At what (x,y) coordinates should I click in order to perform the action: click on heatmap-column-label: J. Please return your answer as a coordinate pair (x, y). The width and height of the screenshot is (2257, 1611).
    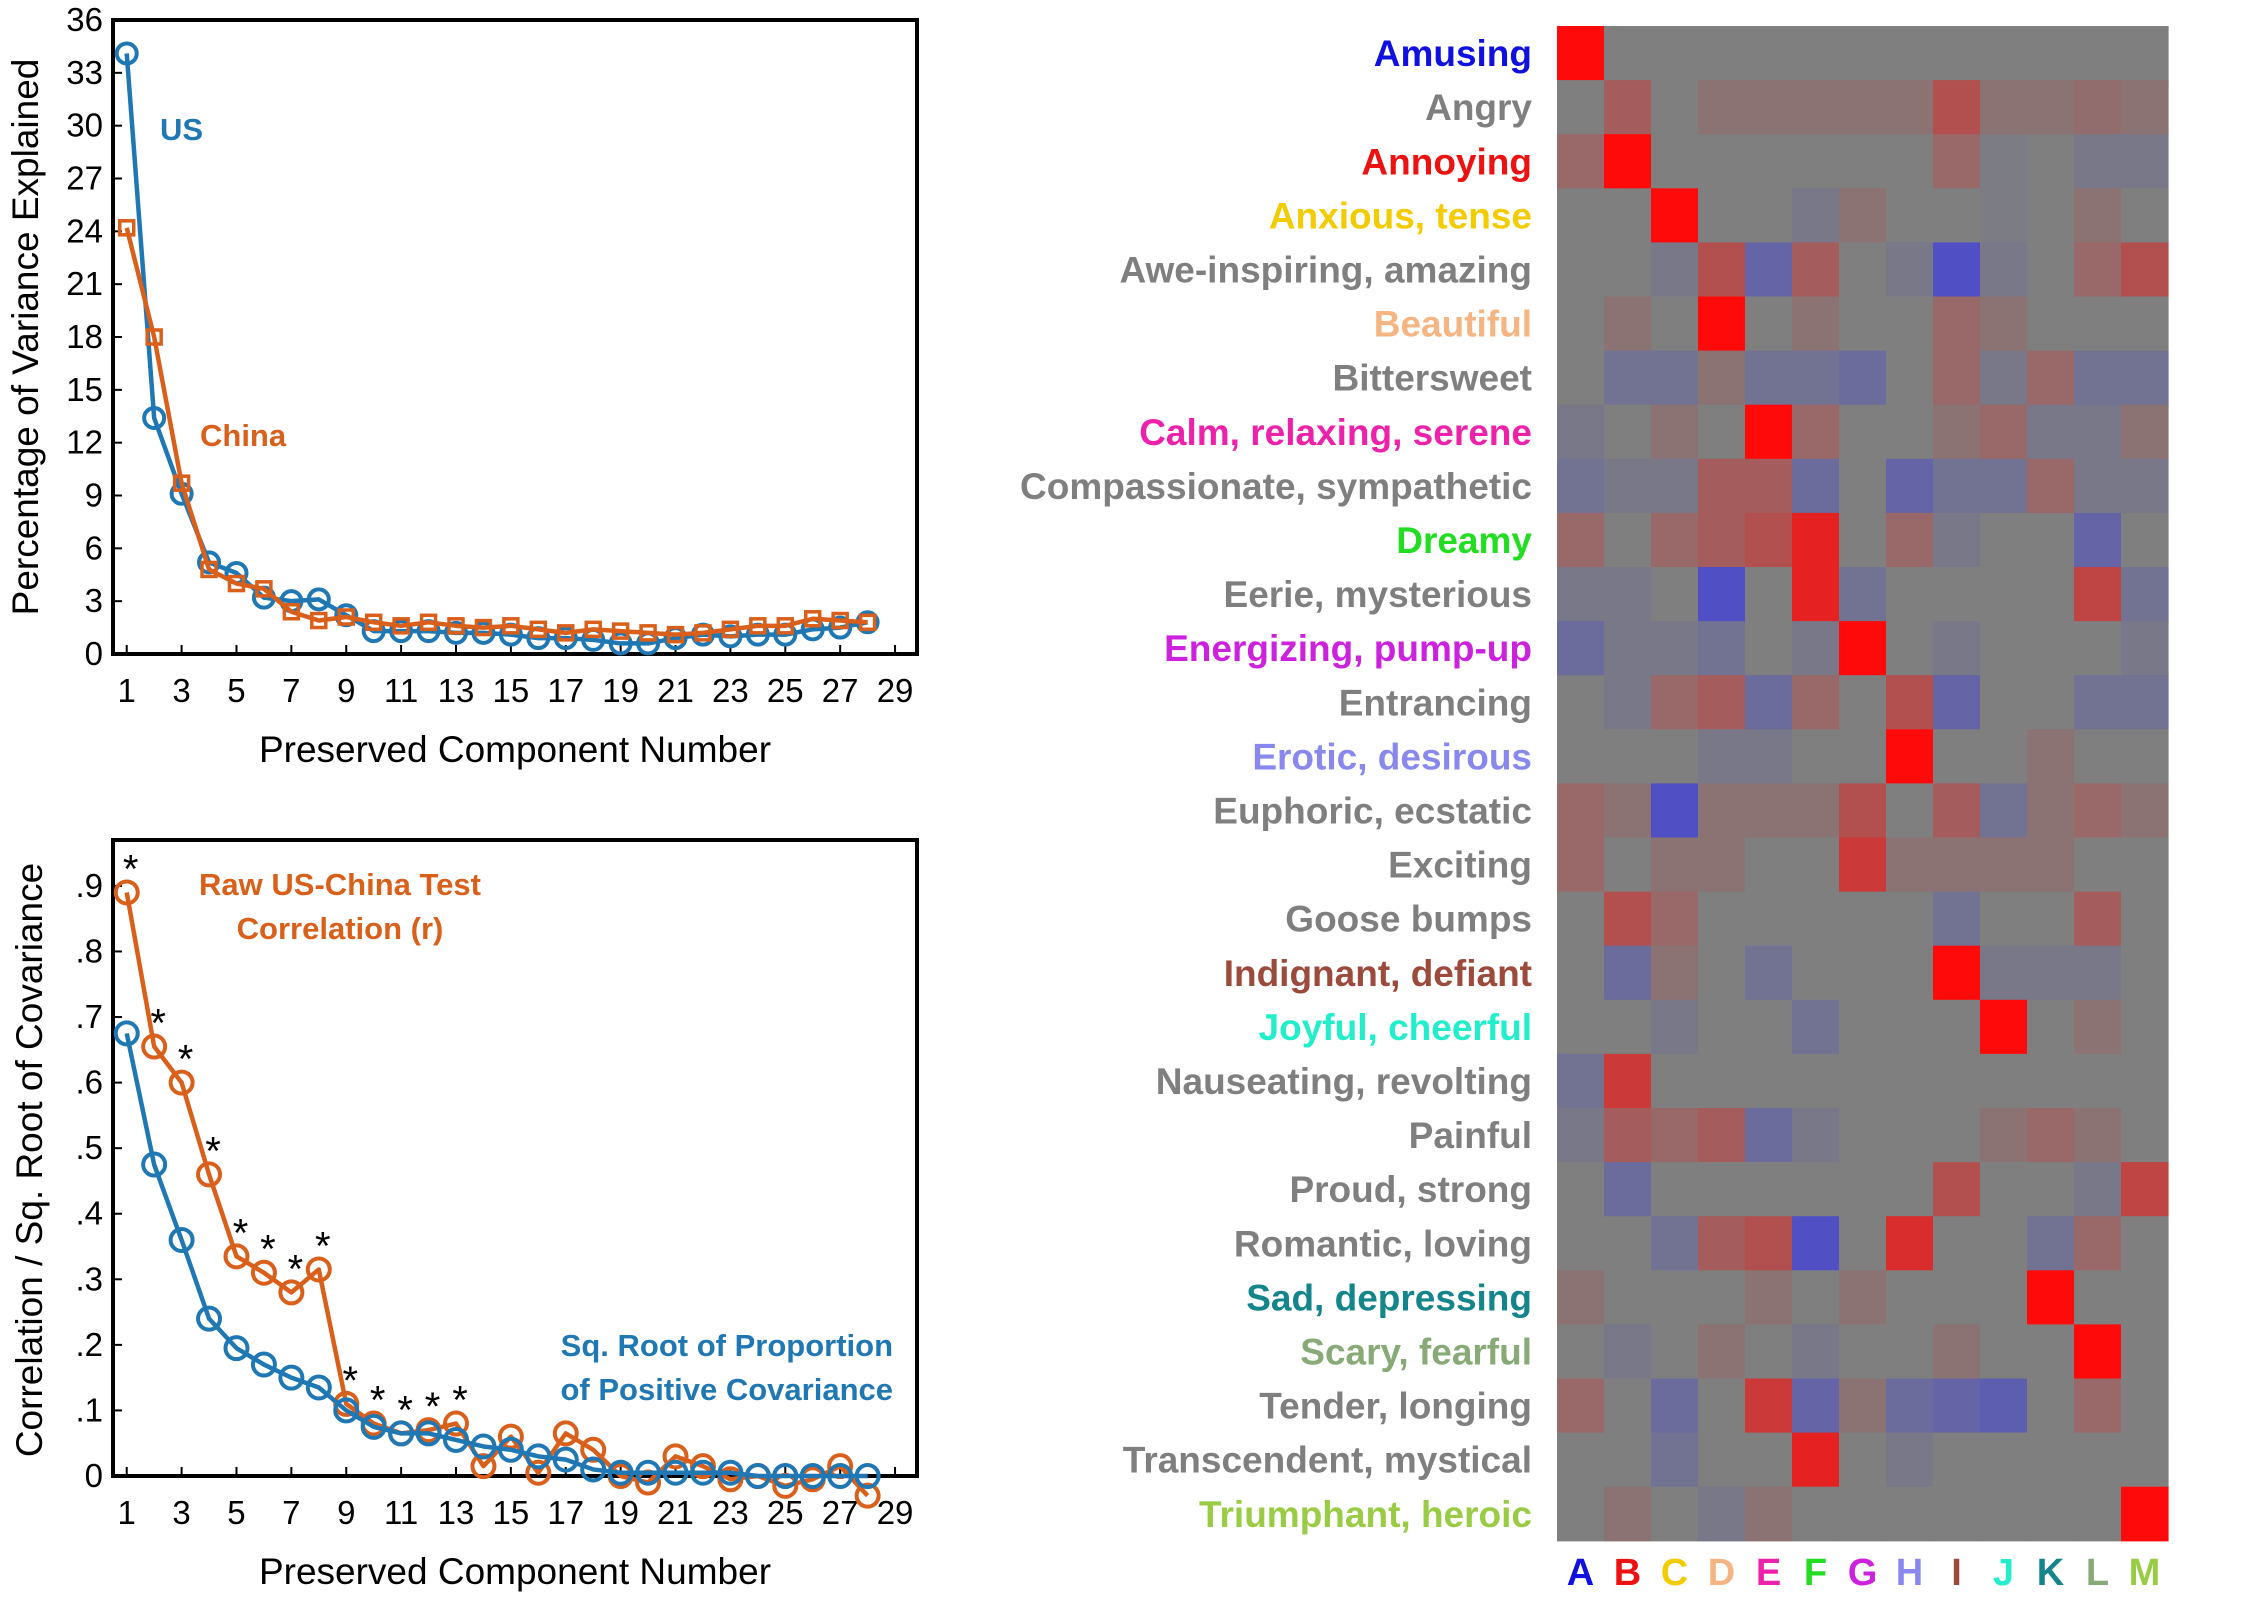
    Looking at the image, I should click on (2003, 1573).